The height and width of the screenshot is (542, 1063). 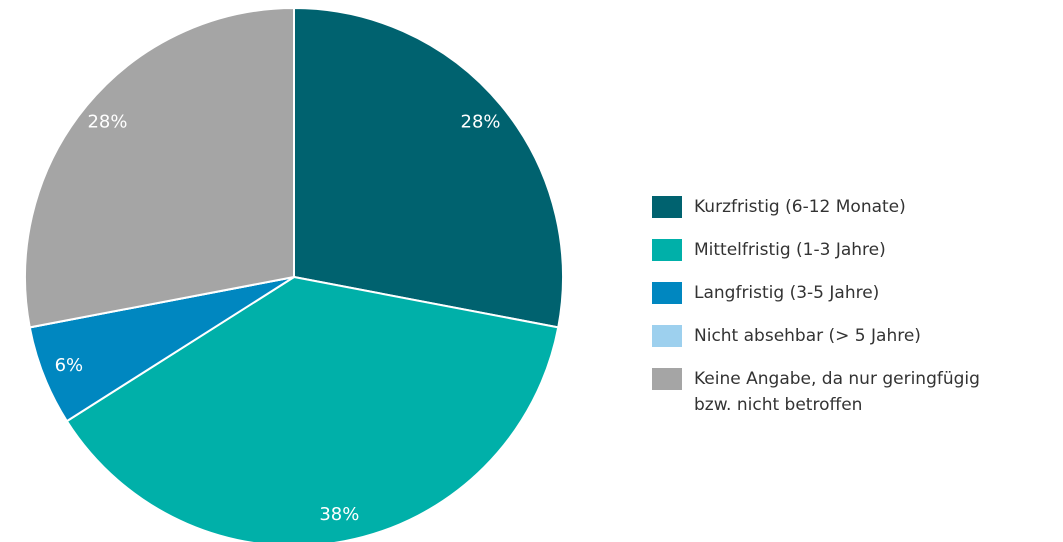 What do you see at coordinates (800, 207) in the screenshot?
I see `legend-label: Kurzfristig (6-12 Monate)` at bounding box center [800, 207].